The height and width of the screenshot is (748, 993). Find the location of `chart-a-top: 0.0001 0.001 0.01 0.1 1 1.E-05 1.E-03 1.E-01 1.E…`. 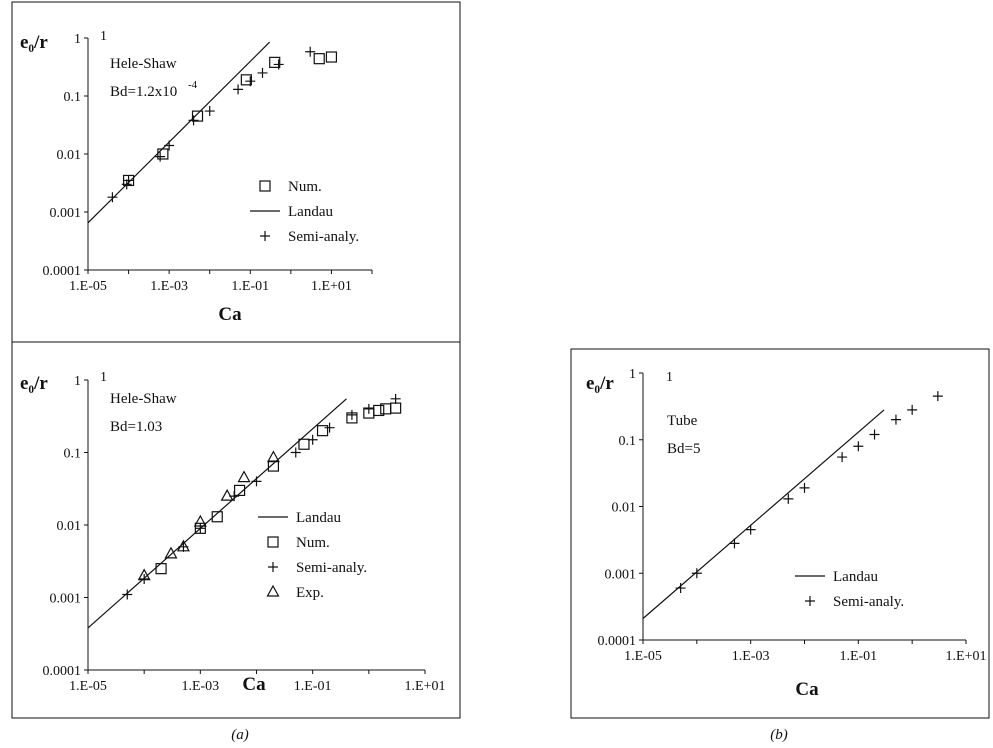

chart-a-top: 0.0001 0.001 0.01 0.1 1 1.E-05 1.E-03 1.E-01 1.E… is located at coordinates (196, 177).